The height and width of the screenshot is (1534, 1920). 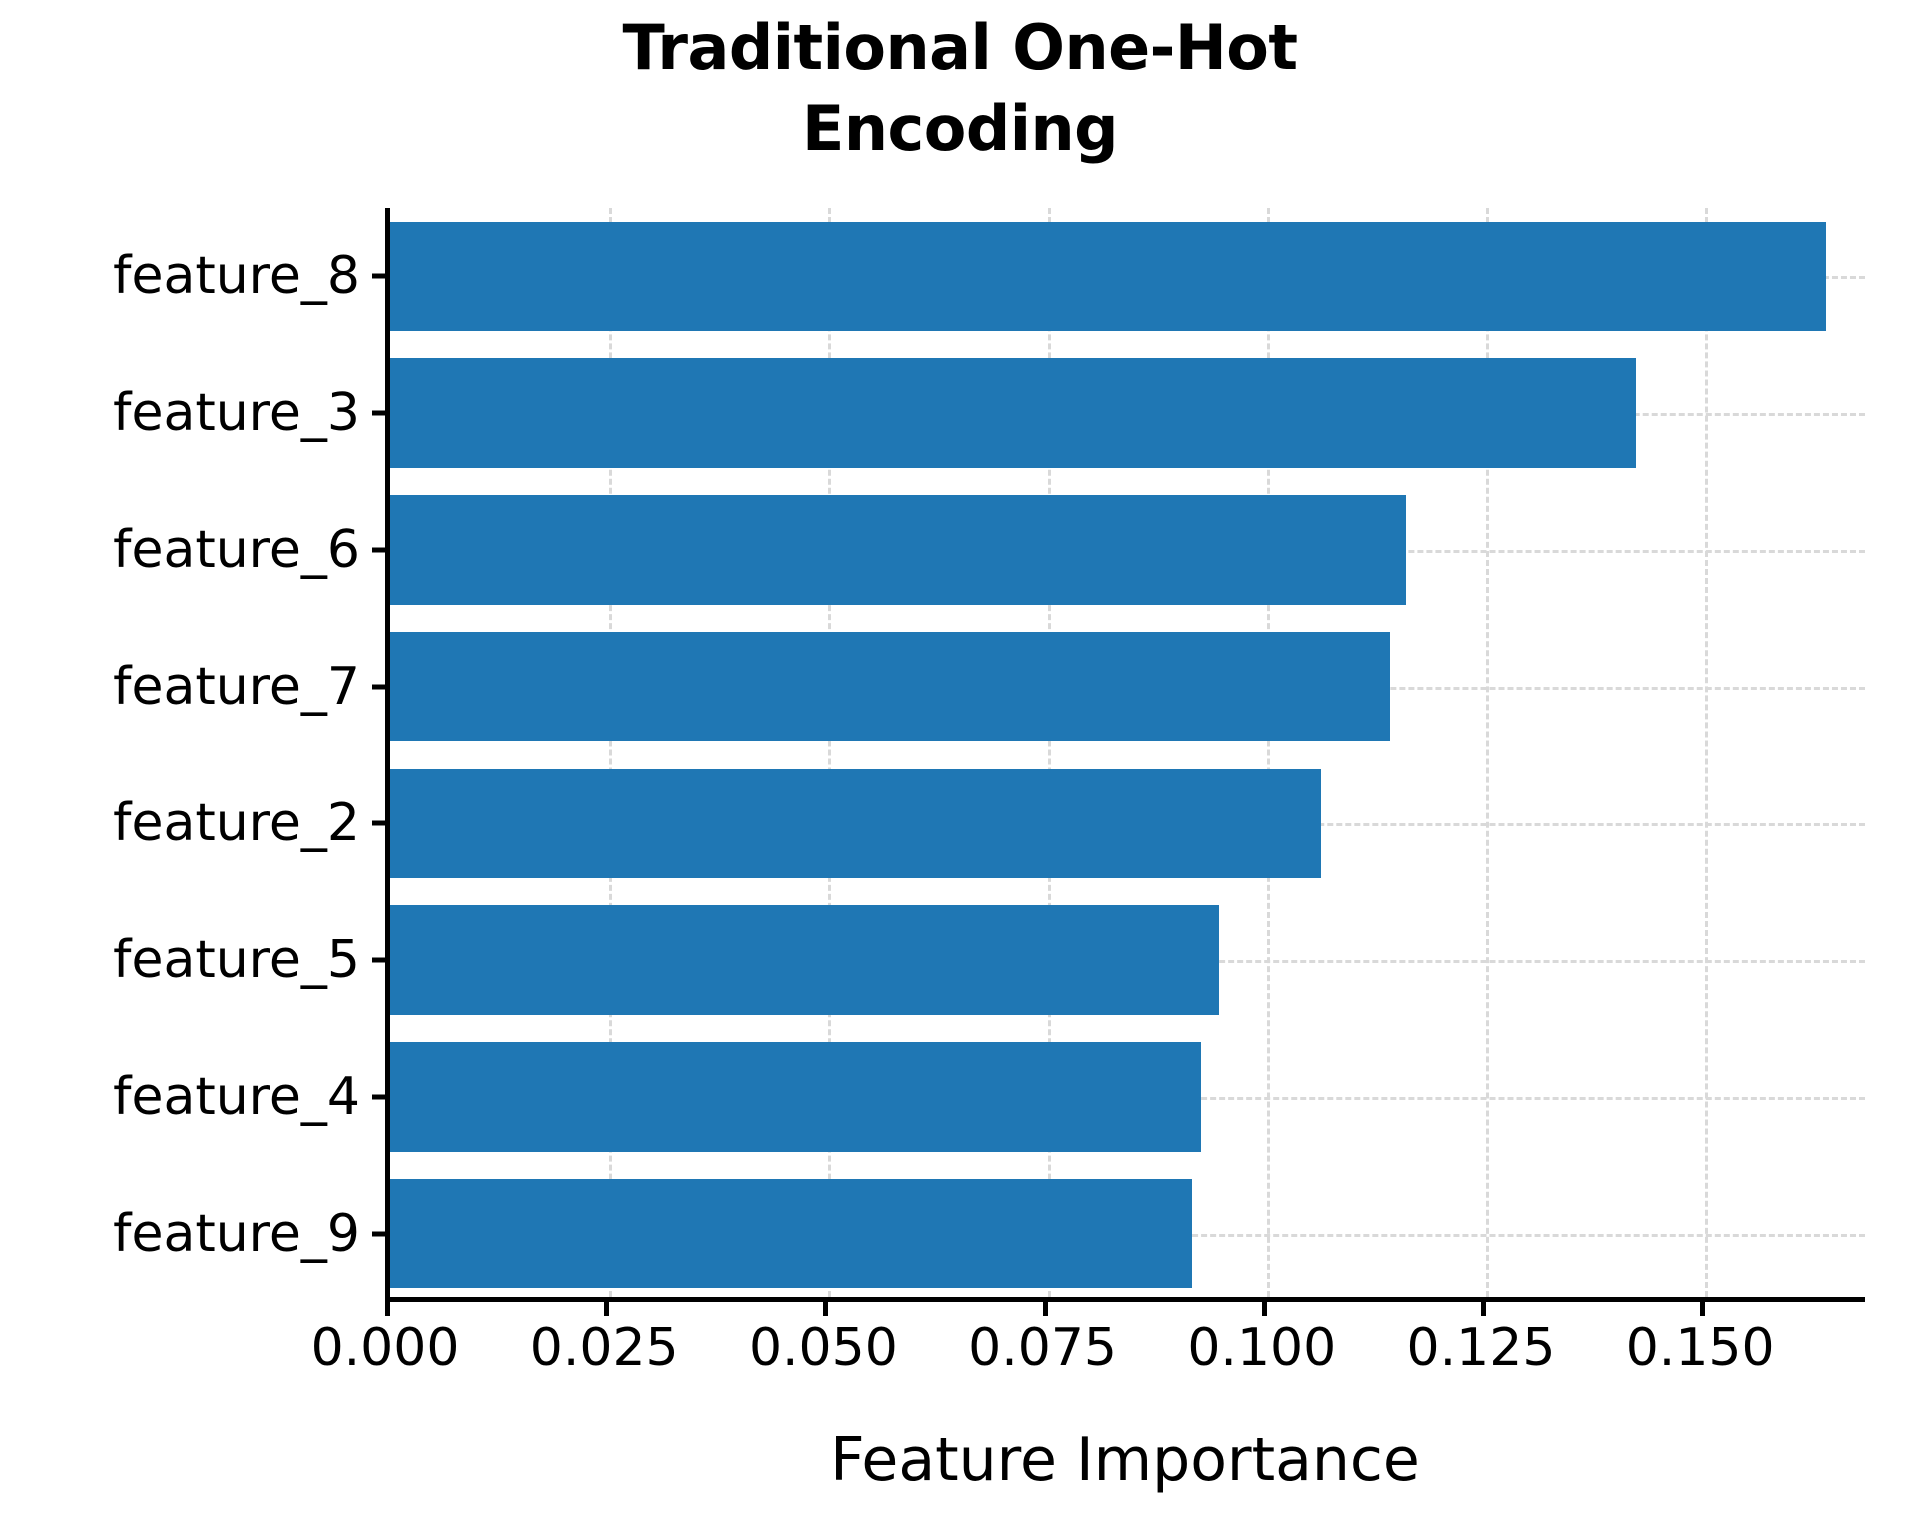 I want to click on x-tick-label-0.050: 0.050, so click(x=823, y=1348).